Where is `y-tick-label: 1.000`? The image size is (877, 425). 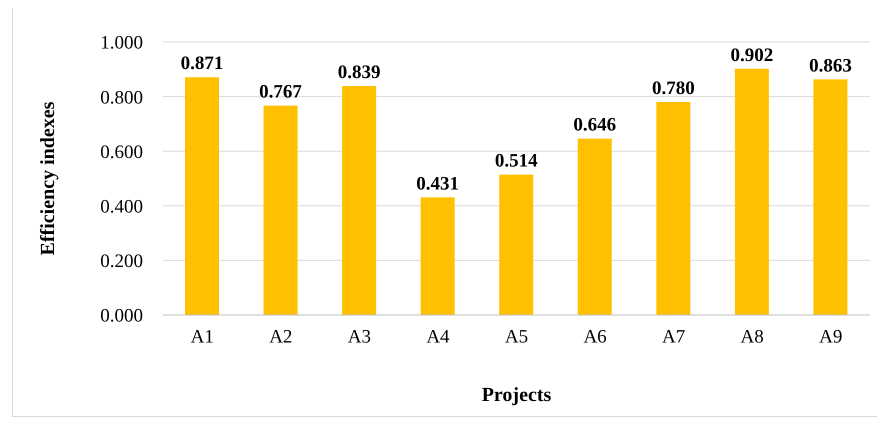 y-tick-label: 1.000 is located at coordinates (121, 43).